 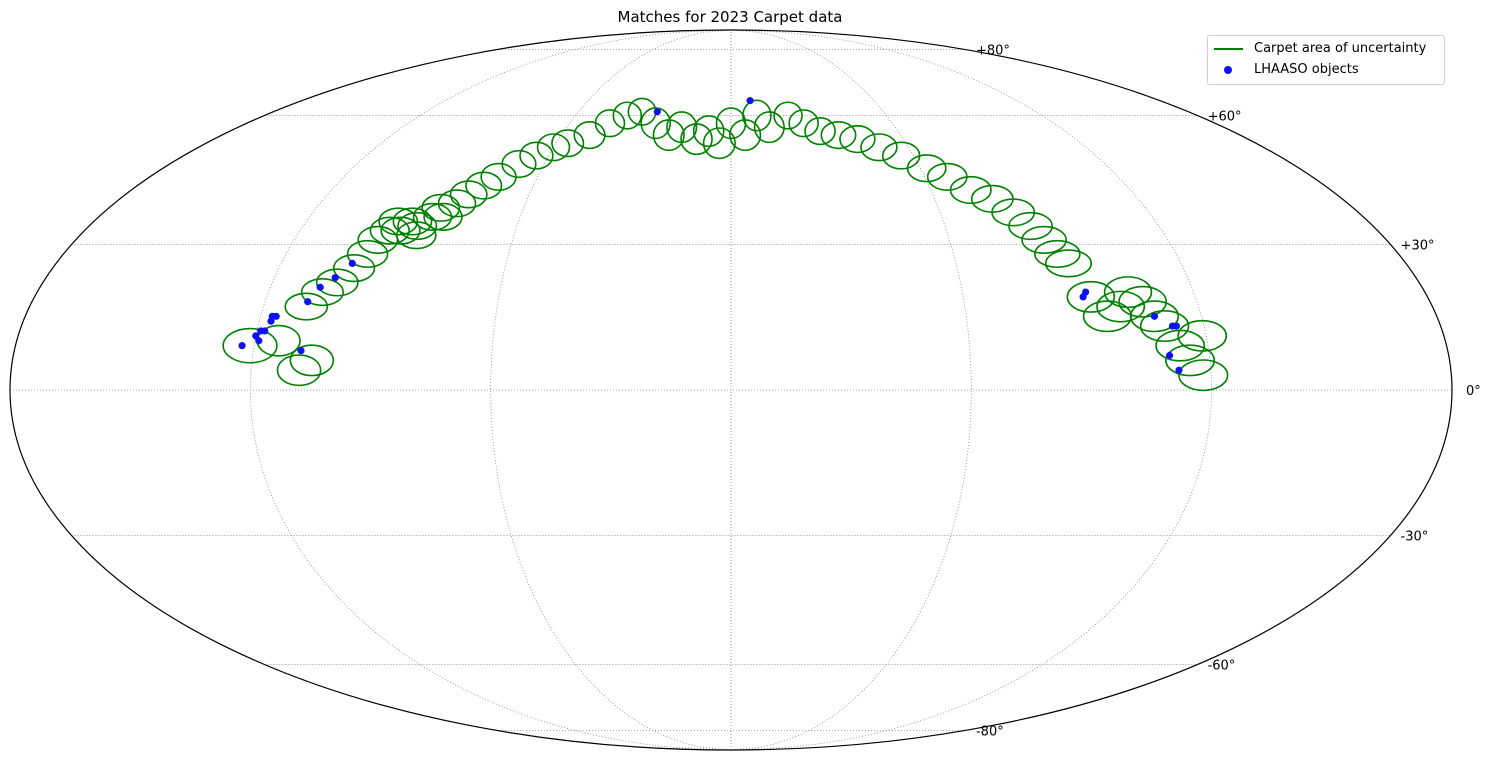 I want to click on lat-tick-label: +60°, so click(x=1225, y=117).